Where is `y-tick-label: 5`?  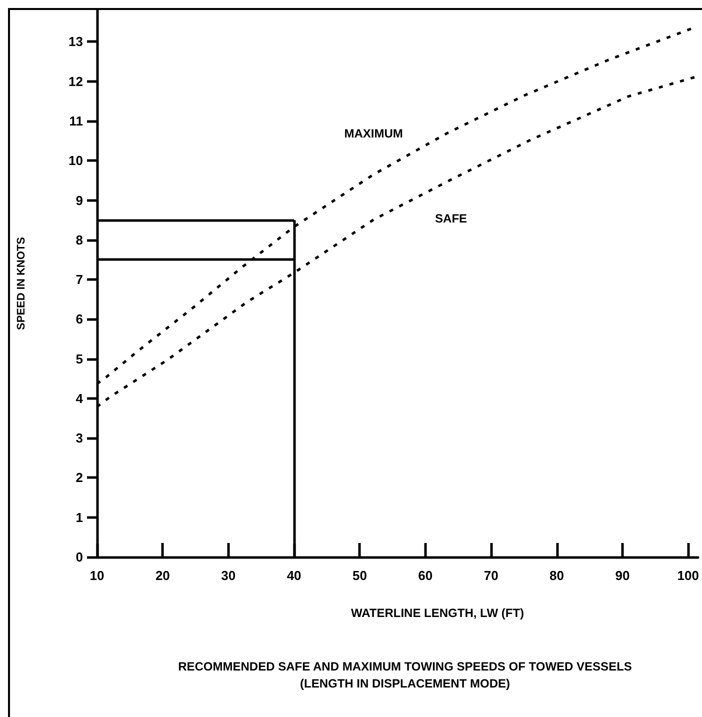
y-tick-label: 5 is located at coordinates (79, 358).